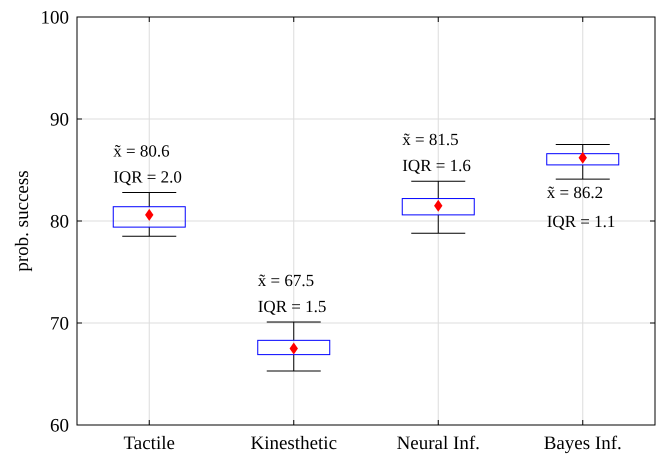  What do you see at coordinates (59, 426) in the screenshot?
I see `y-tick-label: 60` at bounding box center [59, 426].